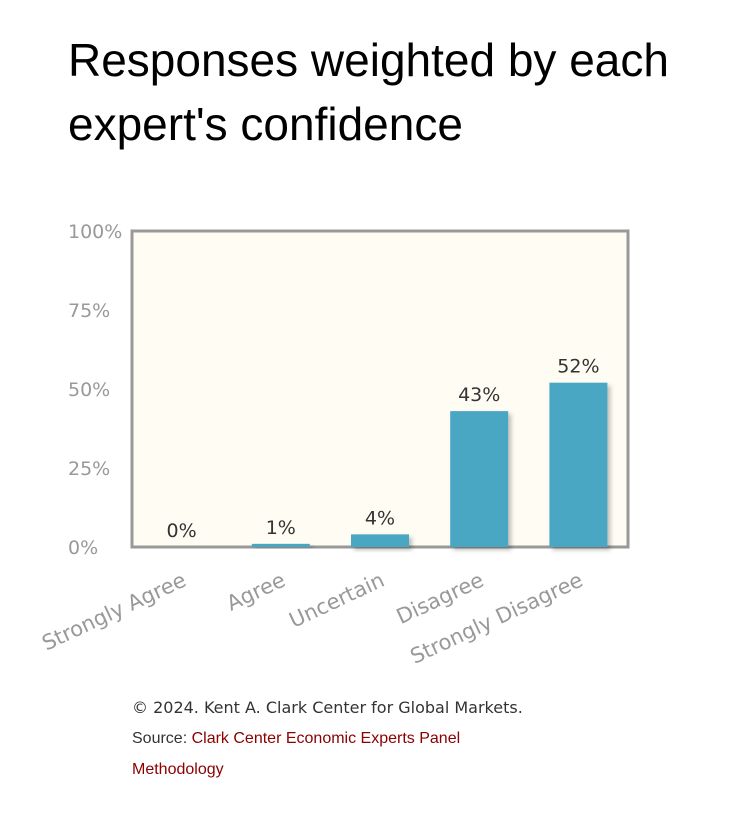  I want to click on category-label: Strongly Disagree, so click(497, 618).